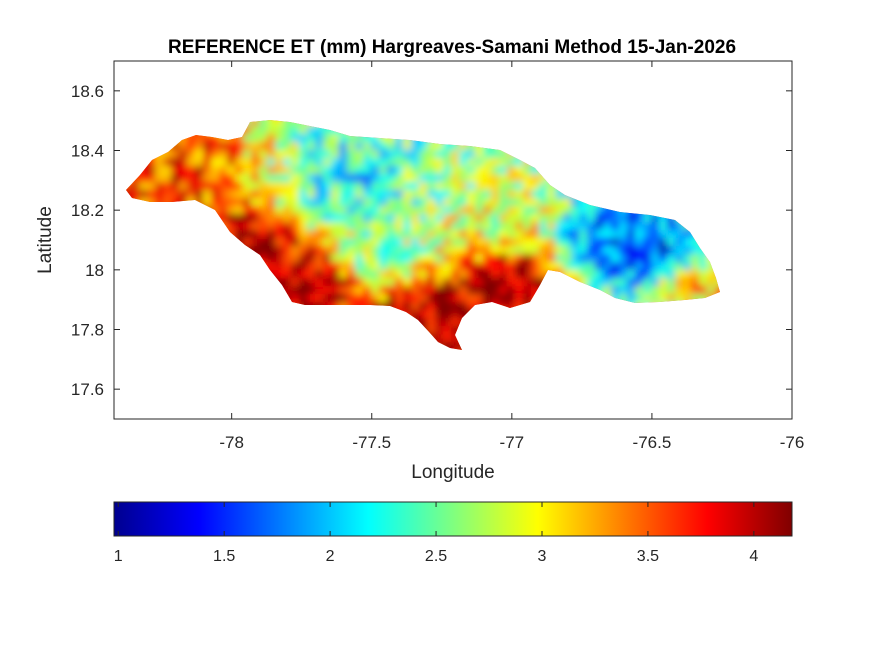 The height and width of the screenshot is (661, 875). I want to click on x-tick-label: -76, so click(792, 442).